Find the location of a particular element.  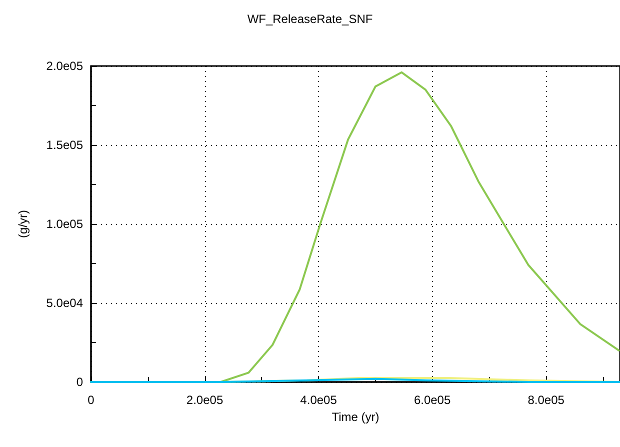

x-tick-label: 6.0e05 is located at coordinates (432, 400).